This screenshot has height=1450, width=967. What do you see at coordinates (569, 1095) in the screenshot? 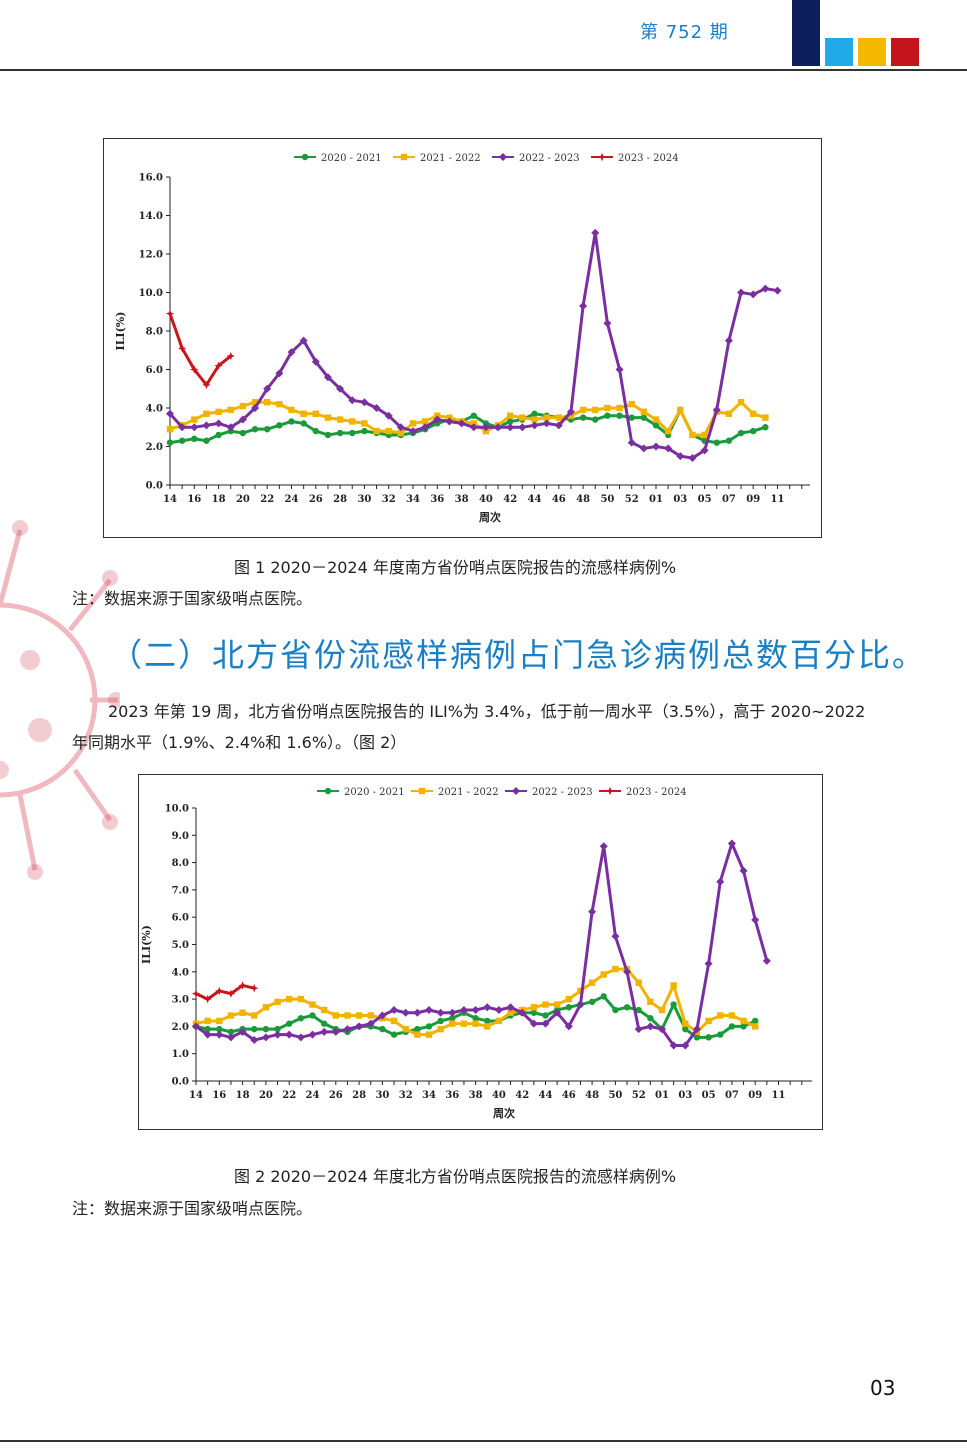
I see `x-tick-label: 46` at bounding box center [569, 1095].